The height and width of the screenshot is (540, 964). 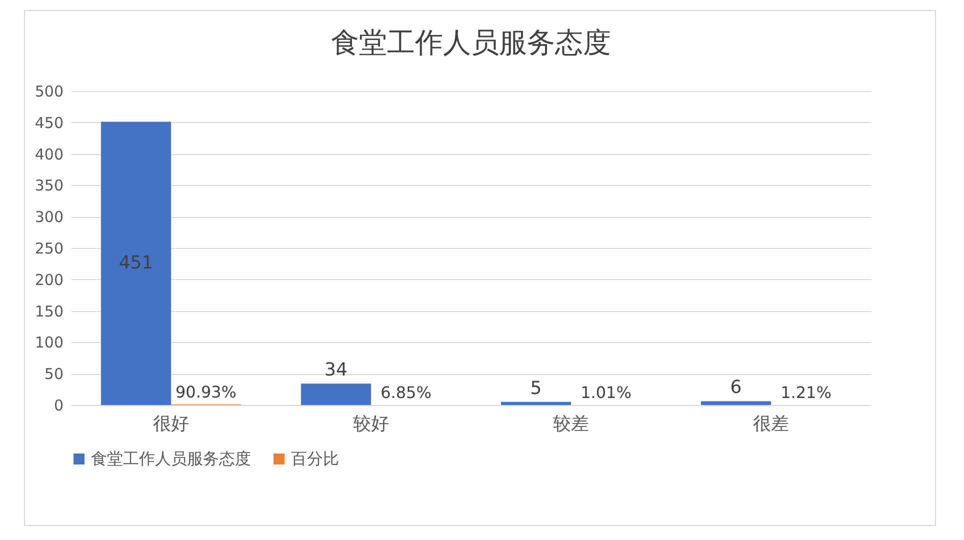 What do you see at coordinates (59, 405) in the screenshot?
I see `y-tick-label: 0` at bounding box center [59, 405].